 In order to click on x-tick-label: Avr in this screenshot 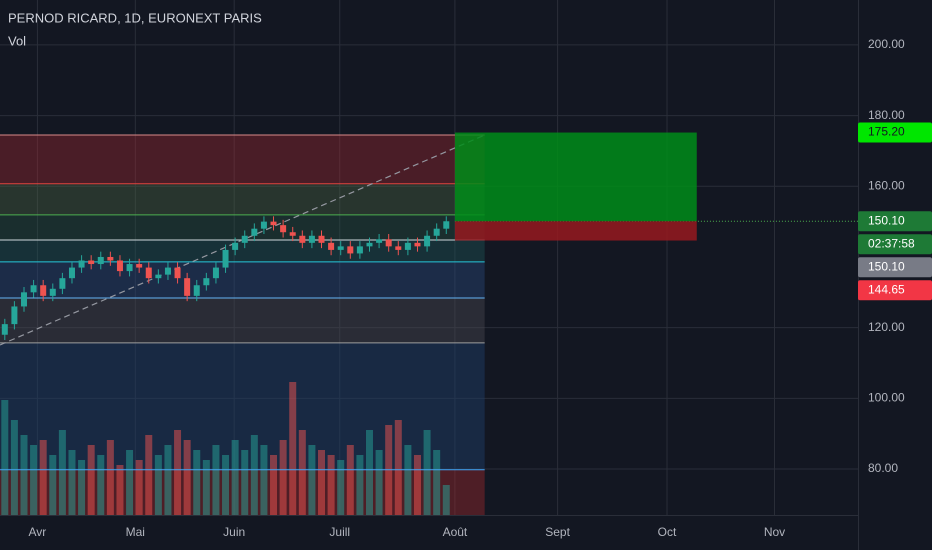, I will do `click(38, 532)`.